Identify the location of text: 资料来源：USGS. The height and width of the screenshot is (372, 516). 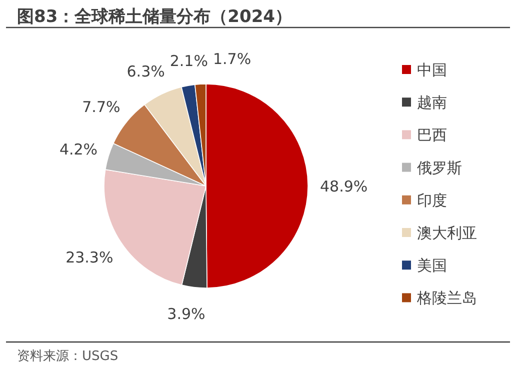
(67, 356).